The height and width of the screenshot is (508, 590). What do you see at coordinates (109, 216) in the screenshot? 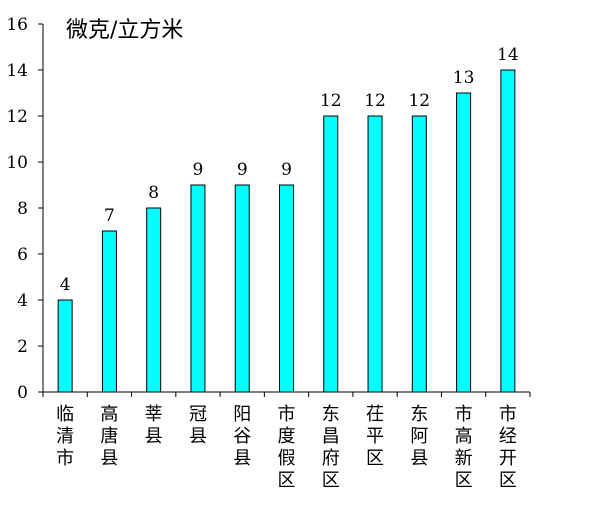
I see `data-label: 7` at bounding box center [109, 216].